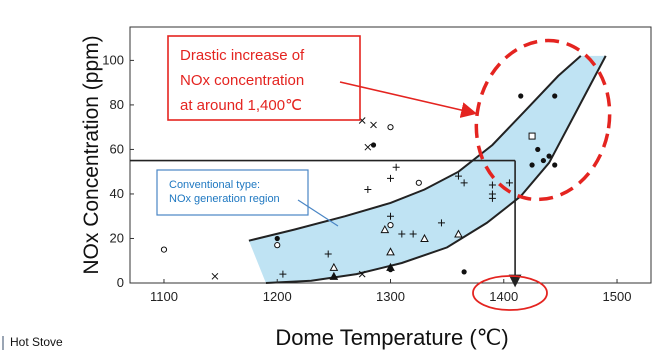 This screenshot has width=661, height=353. Describe the element at coordinates (113, 59) in the screenshot. I see `y-tick-label: 100` at that location.